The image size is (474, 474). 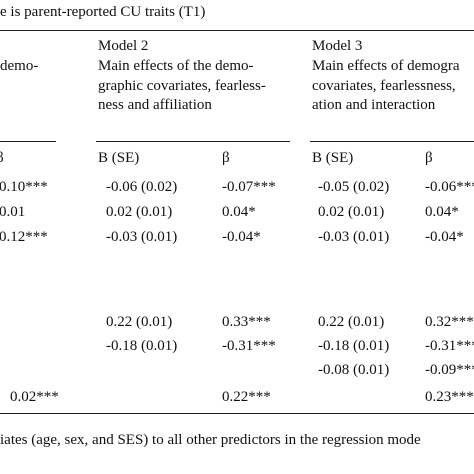 What do you see at coordinates (354, 370) in the screenshot?
I see `table-cell: -0.08 (0.01)` at bounding box center [354, 370].